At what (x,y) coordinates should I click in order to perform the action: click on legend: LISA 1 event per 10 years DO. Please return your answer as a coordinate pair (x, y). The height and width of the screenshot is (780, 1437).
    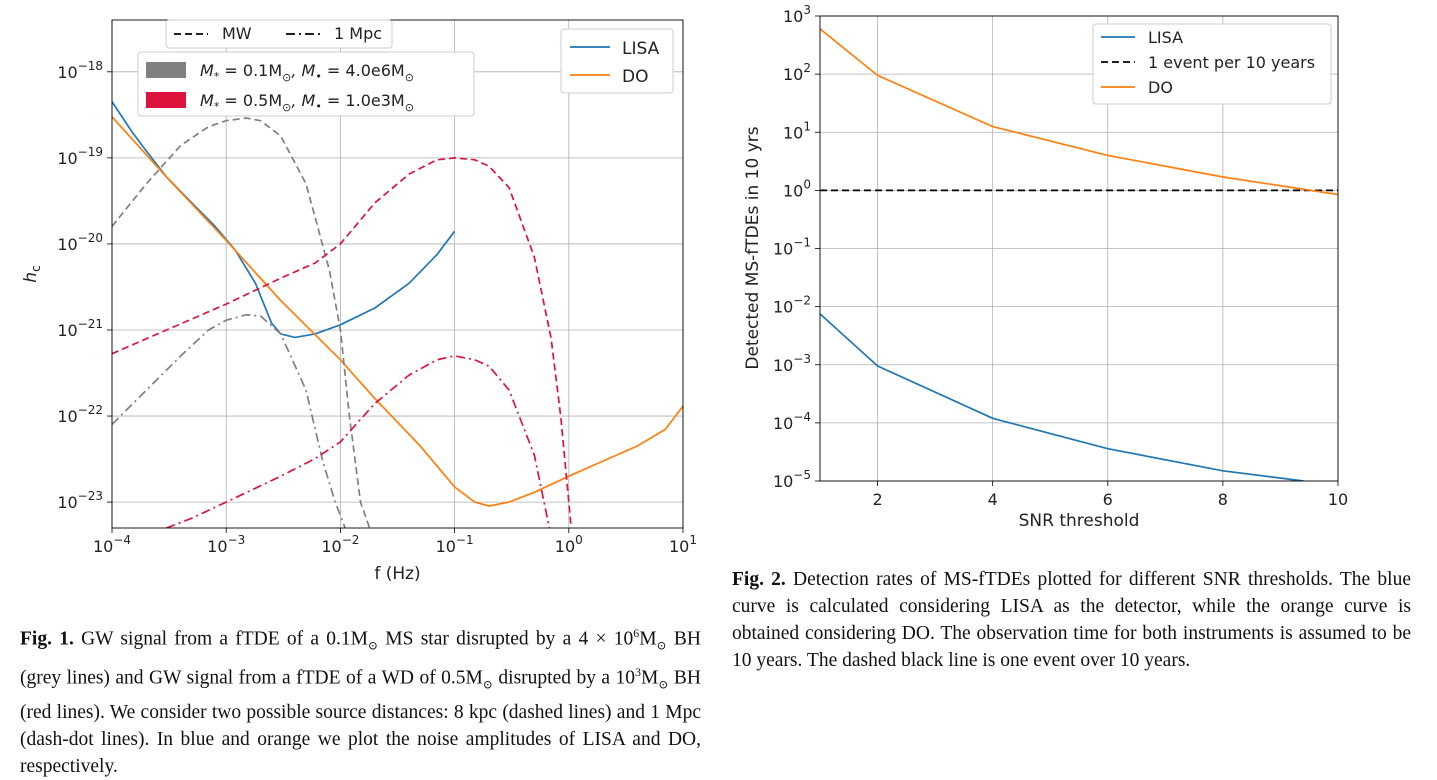
    Looking at the image, I should click on (1212, 64).